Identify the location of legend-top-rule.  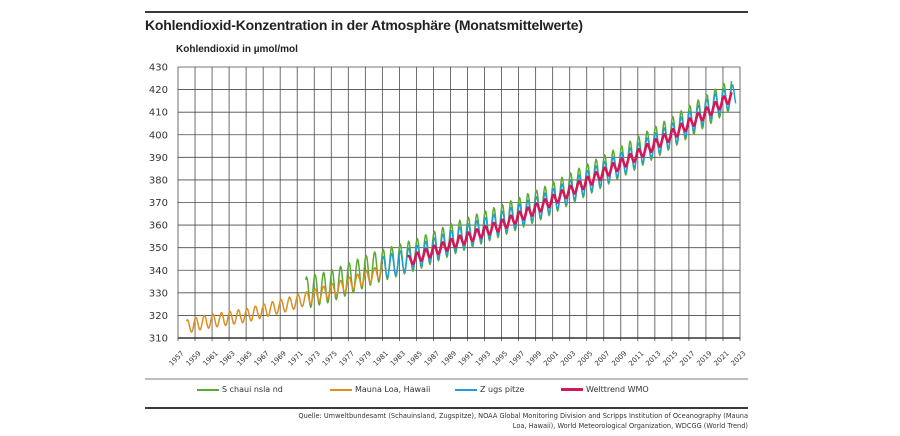
(446, 379).